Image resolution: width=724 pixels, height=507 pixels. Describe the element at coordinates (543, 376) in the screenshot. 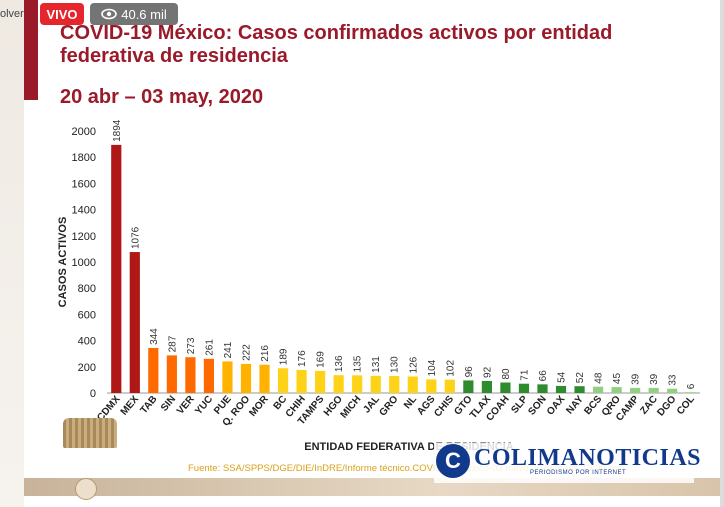

I see `data-label: 66` at that location.